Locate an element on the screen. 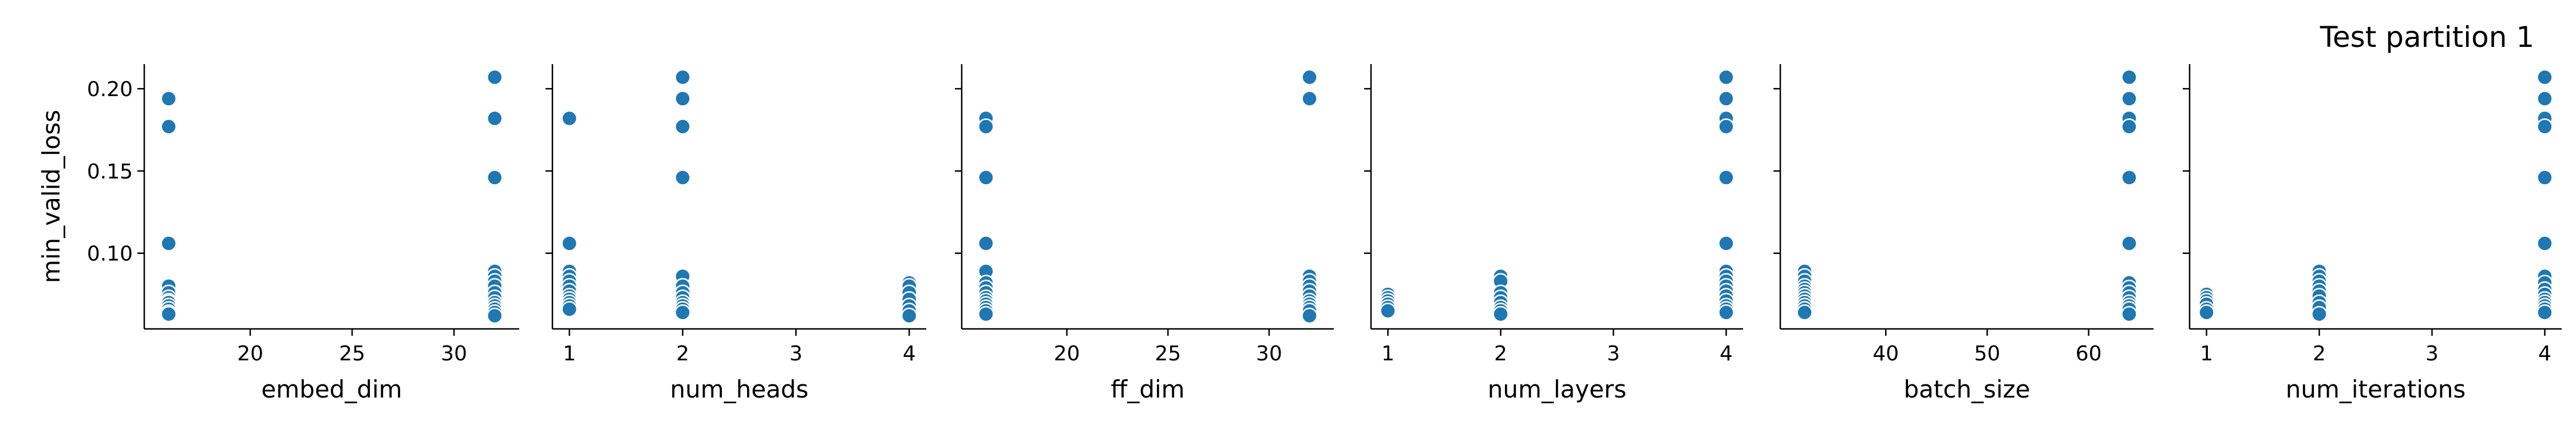 The height and width of the screenshot is (429, 2576). x-tick-label: 50 is located at coordinates (1987, 354).